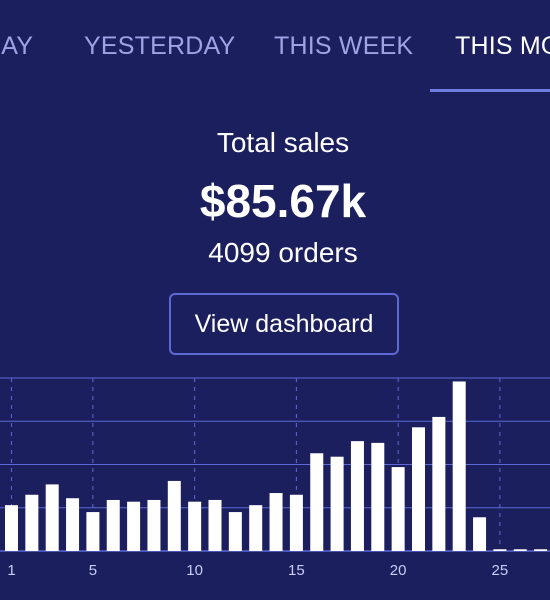  What do you see at coordinates (284, 324) in the screenshot?
I see `view-dashboard-button: View dashboard` at bounding box center [284, 324].